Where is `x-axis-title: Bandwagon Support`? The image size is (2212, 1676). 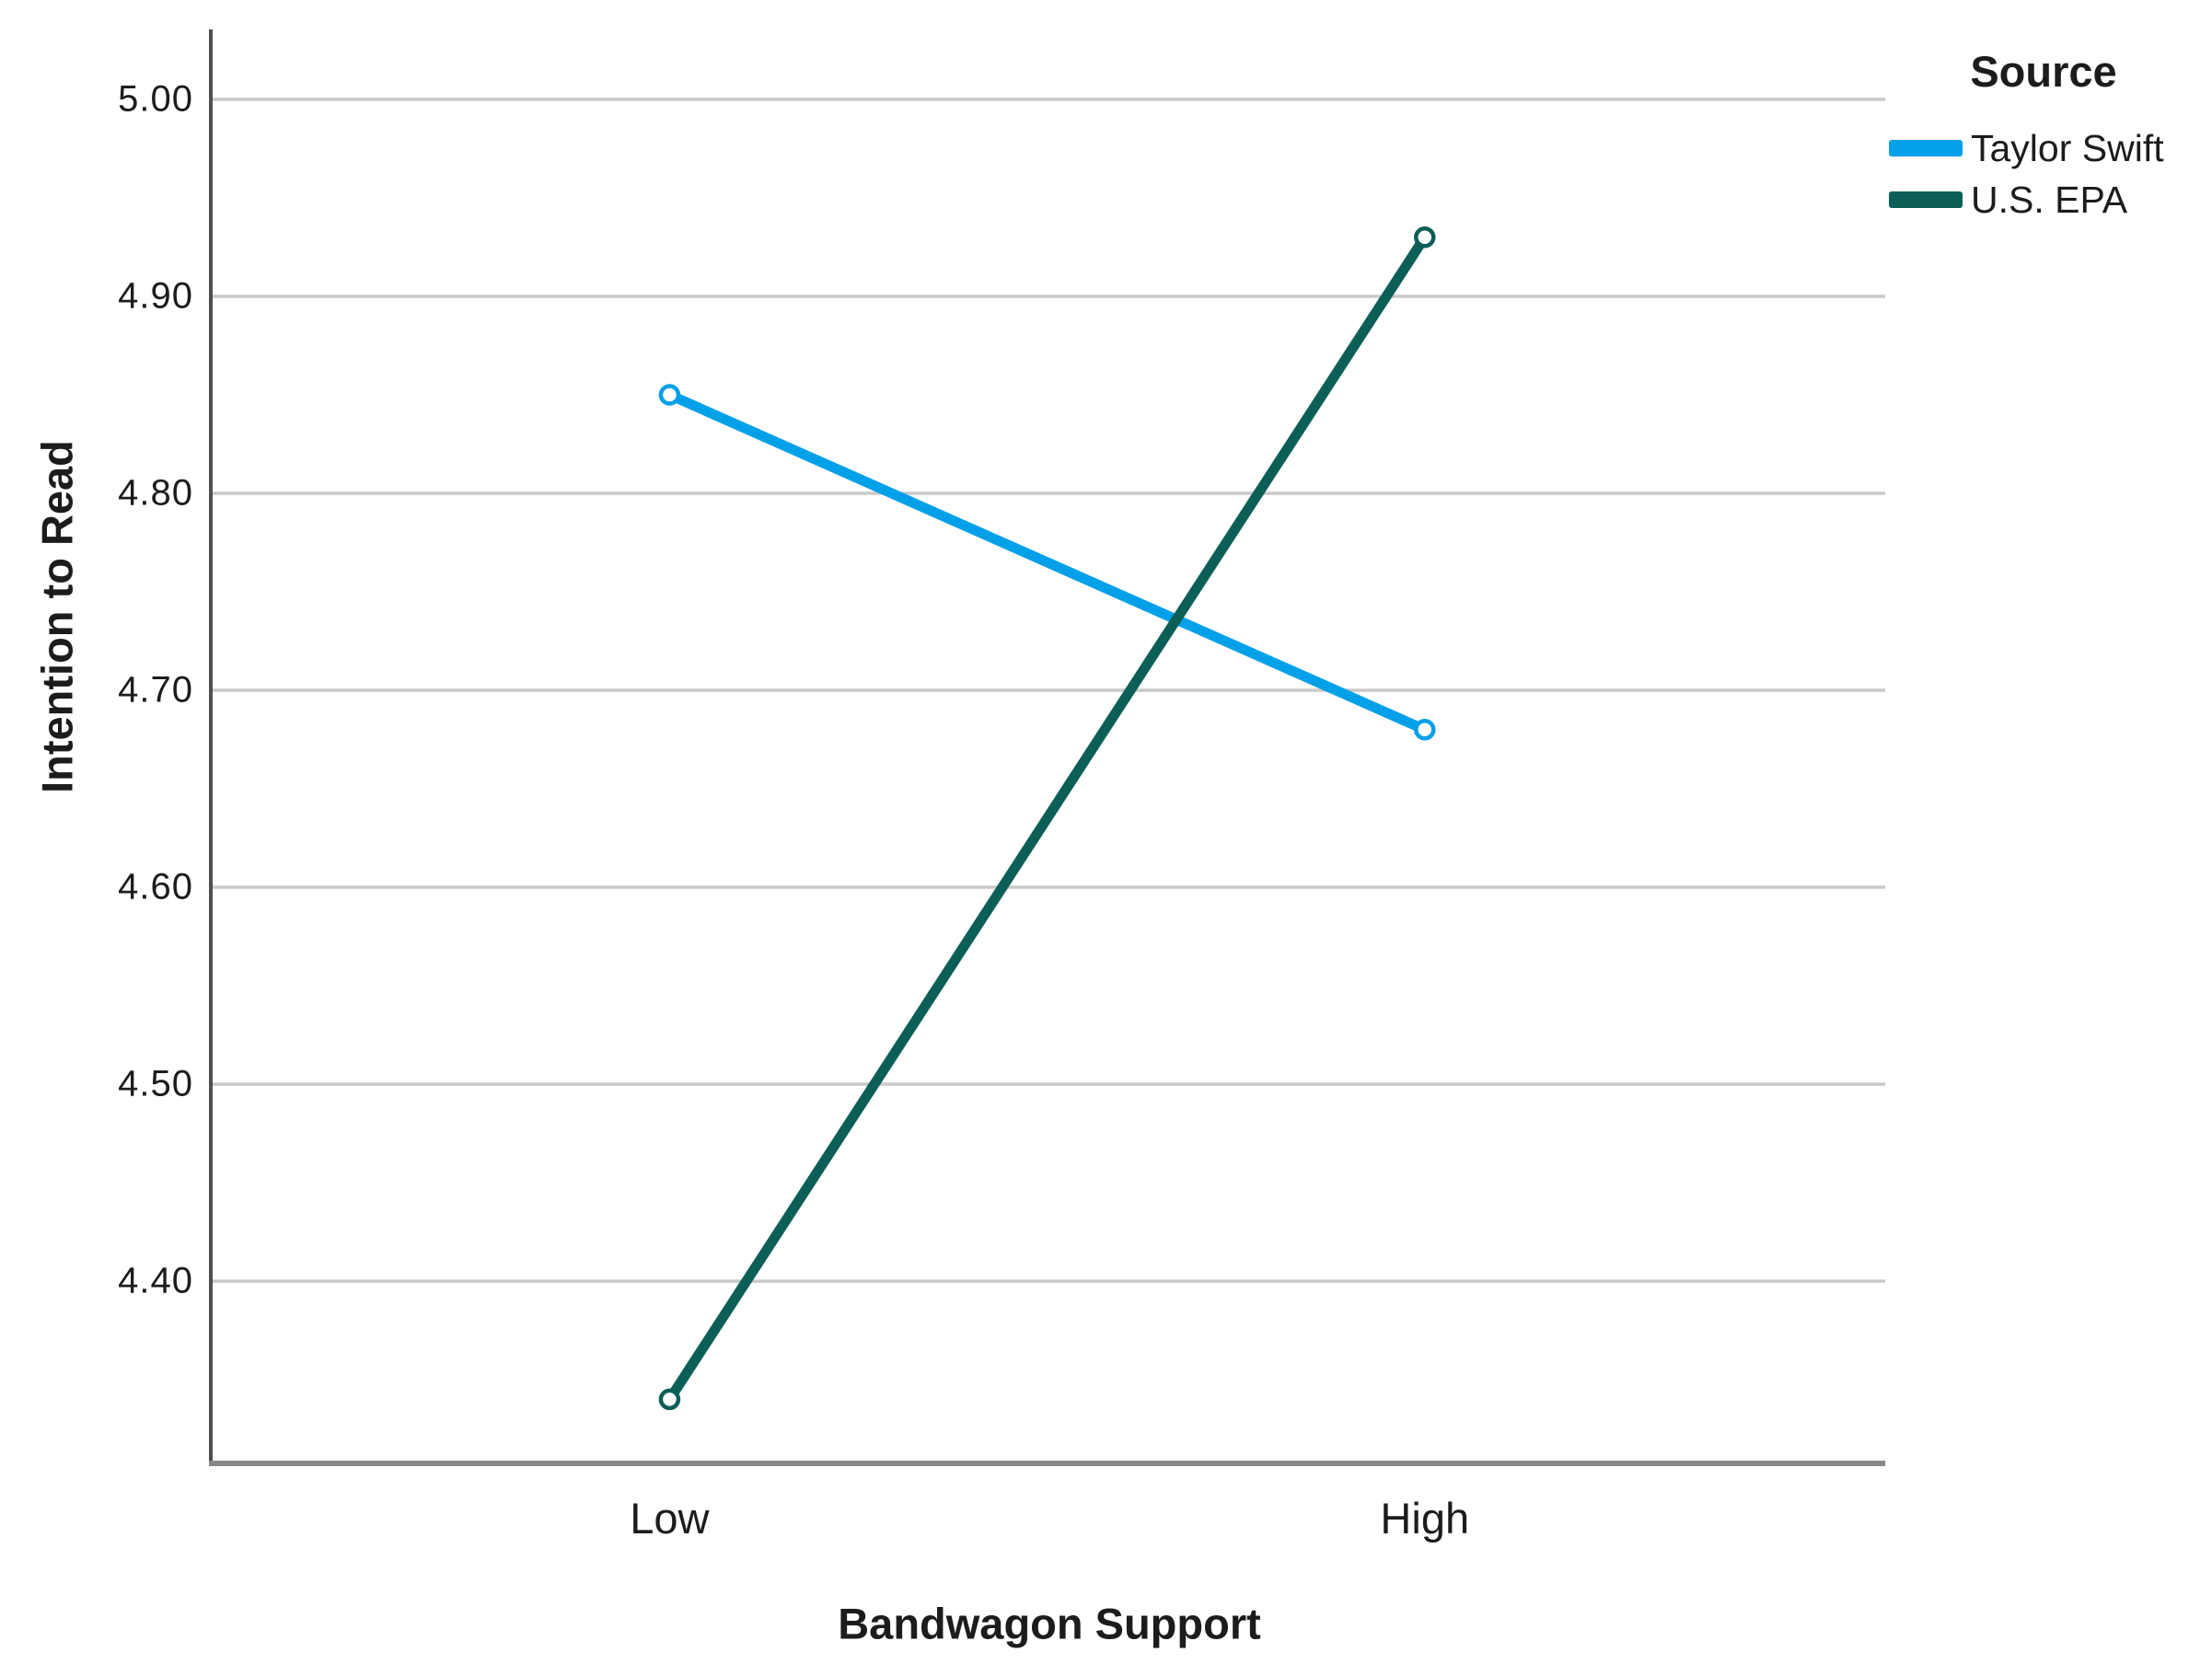 x-axis-title: Bandwagon Support is located at coordinates (1049, 1623).